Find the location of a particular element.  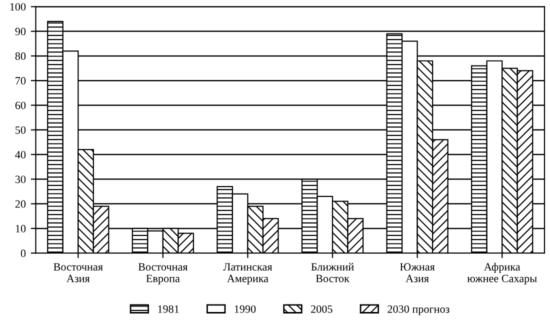

x-tick-label: Восточная Азия is located at coordinates (78, 272).